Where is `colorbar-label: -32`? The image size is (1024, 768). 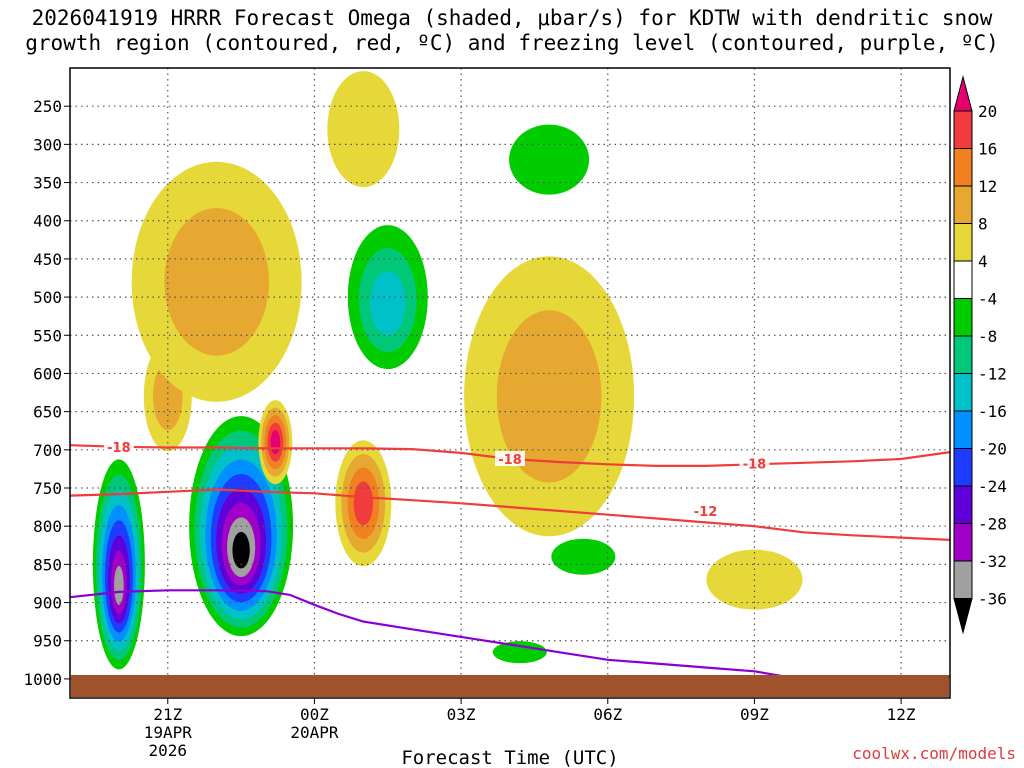 colorbar-label: -32 is located at coordinates (992, 561).